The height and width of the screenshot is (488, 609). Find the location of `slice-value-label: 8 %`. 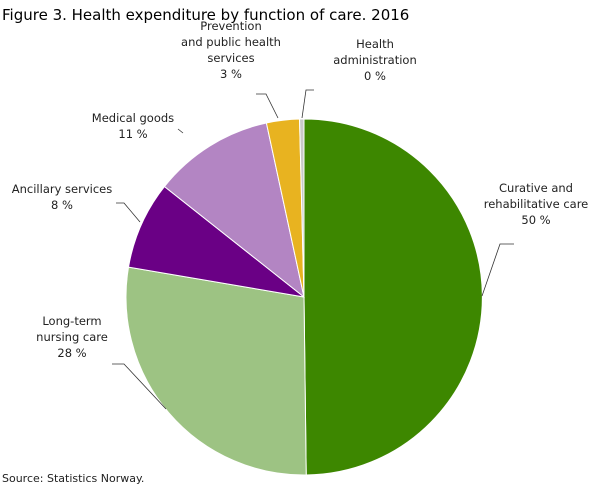

slice-value-label: 8 % is located at coordinates (62, 205).